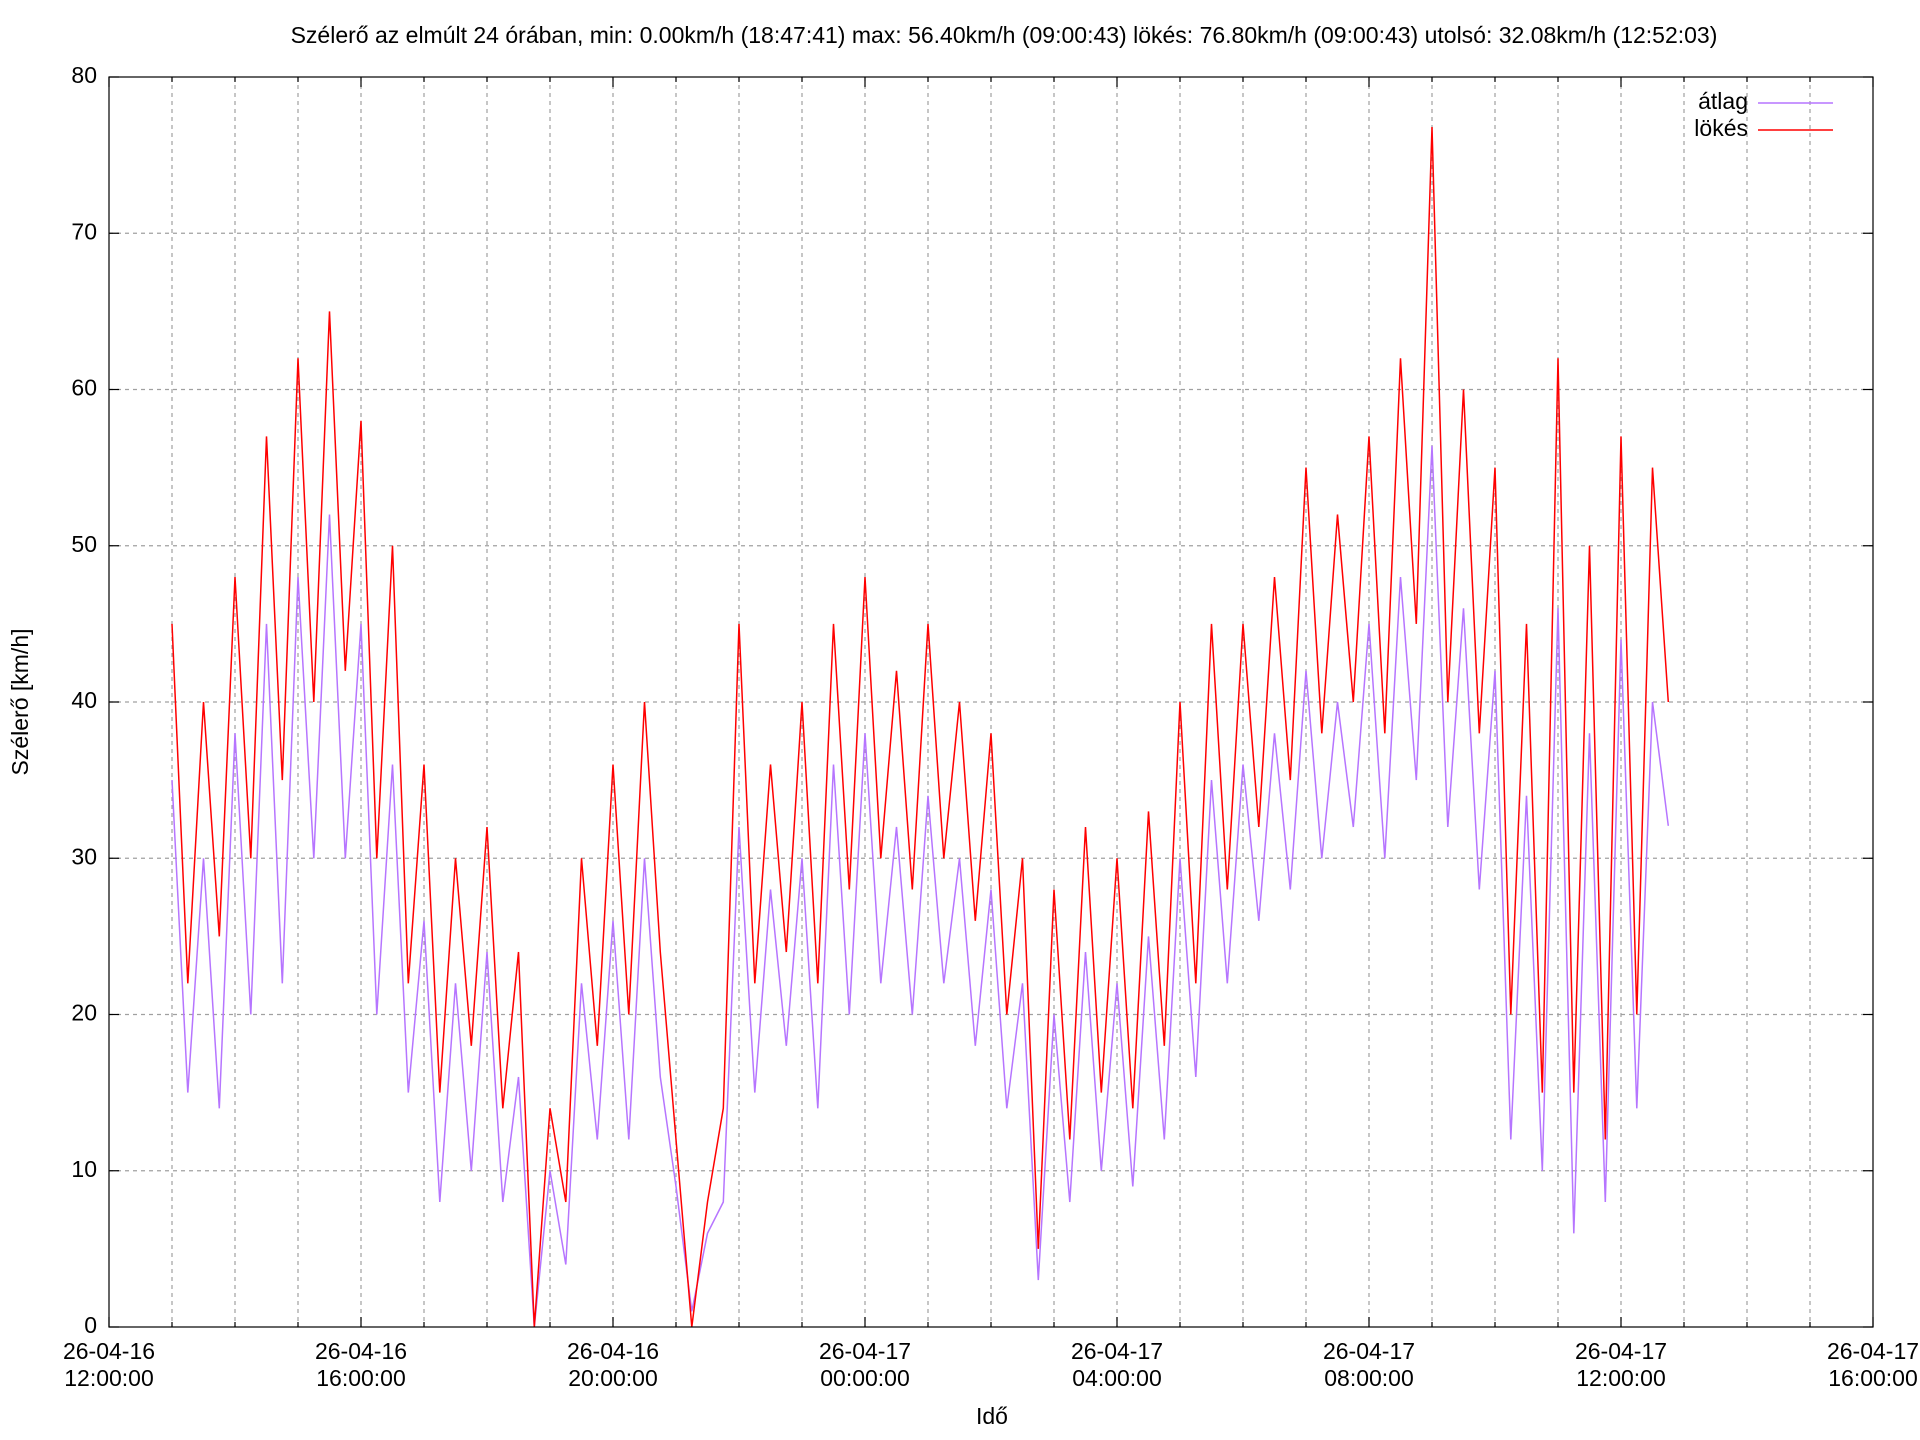 The image size is (1920, 1440). I want to click on x-tick-label: 26-04-17 08:00:00, so click(1369, 1364).